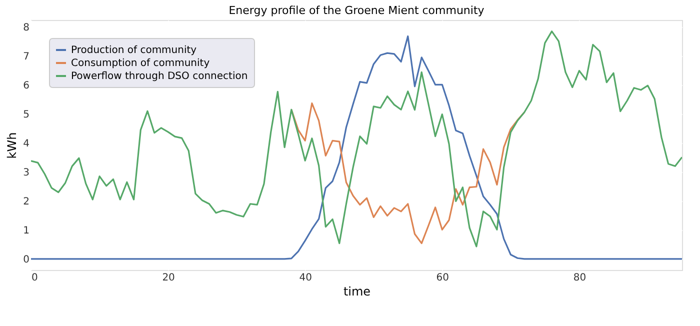 This screenshot has width=700, height=326. I want to click on x-tick-label: 80, so click(579, 278).